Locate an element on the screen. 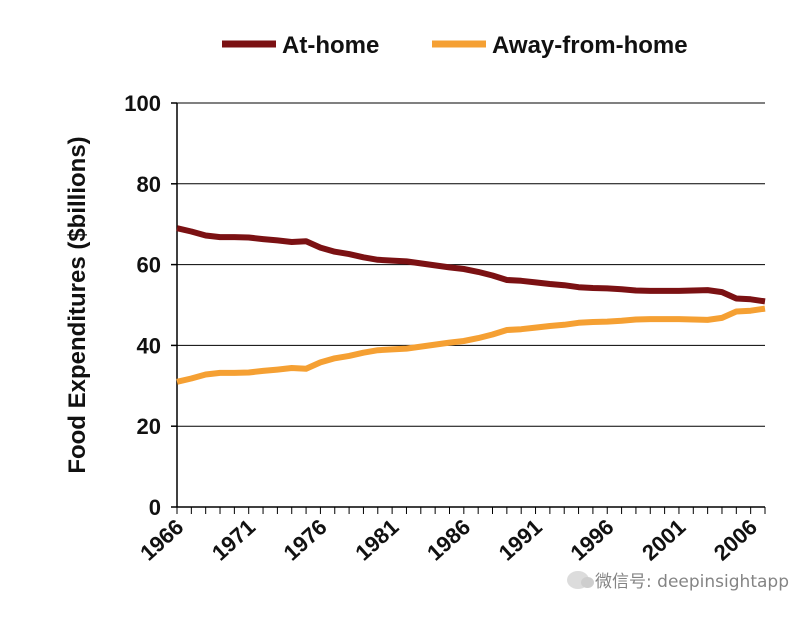 The image size is (809, 619). x-tick-label: 1966 is located at coordinates (161, 539).